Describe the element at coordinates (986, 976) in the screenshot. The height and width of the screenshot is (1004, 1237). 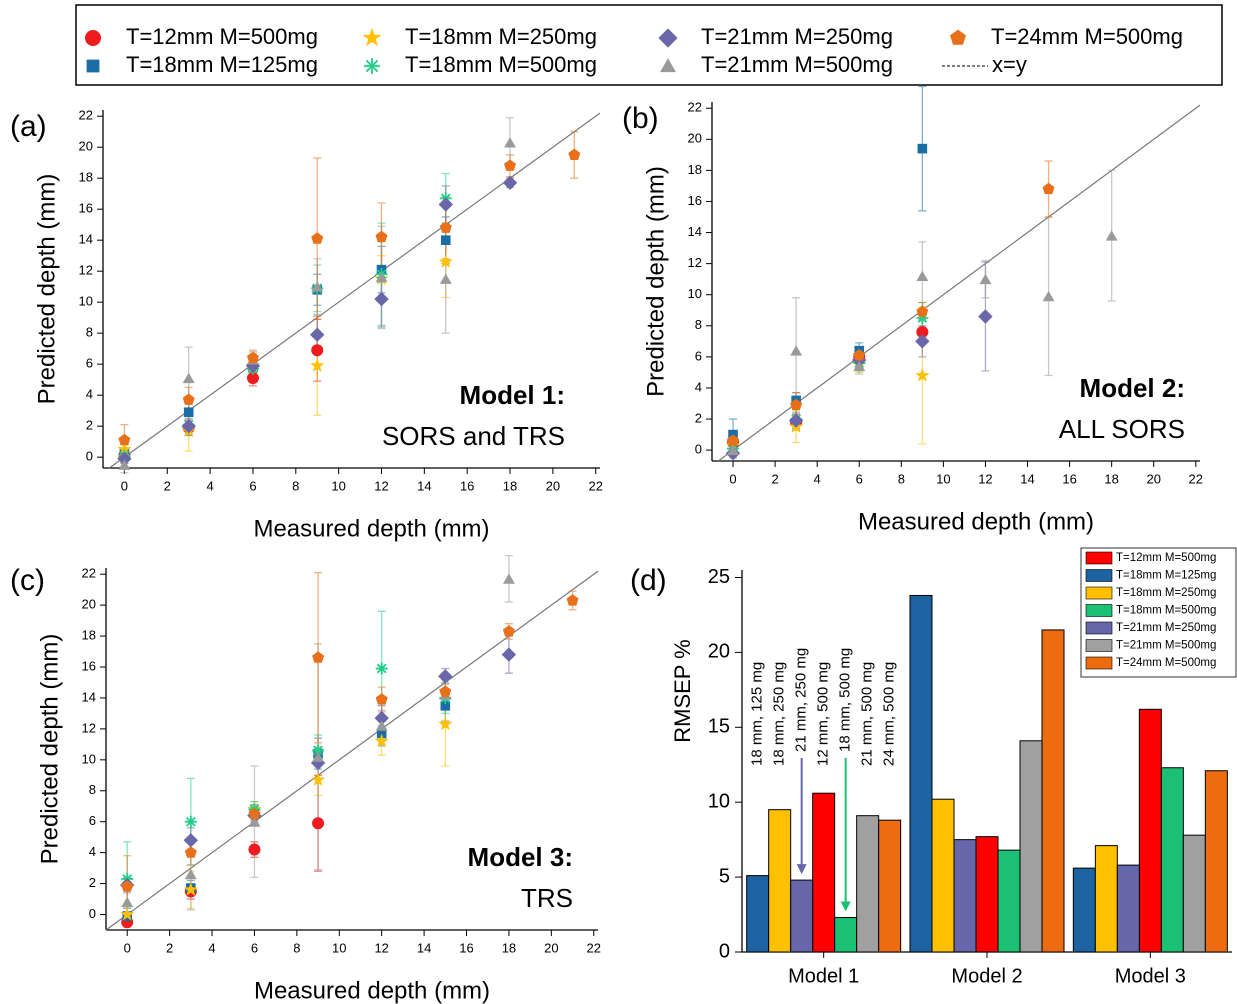
I see `x-tick-label: Model 2` at that location.